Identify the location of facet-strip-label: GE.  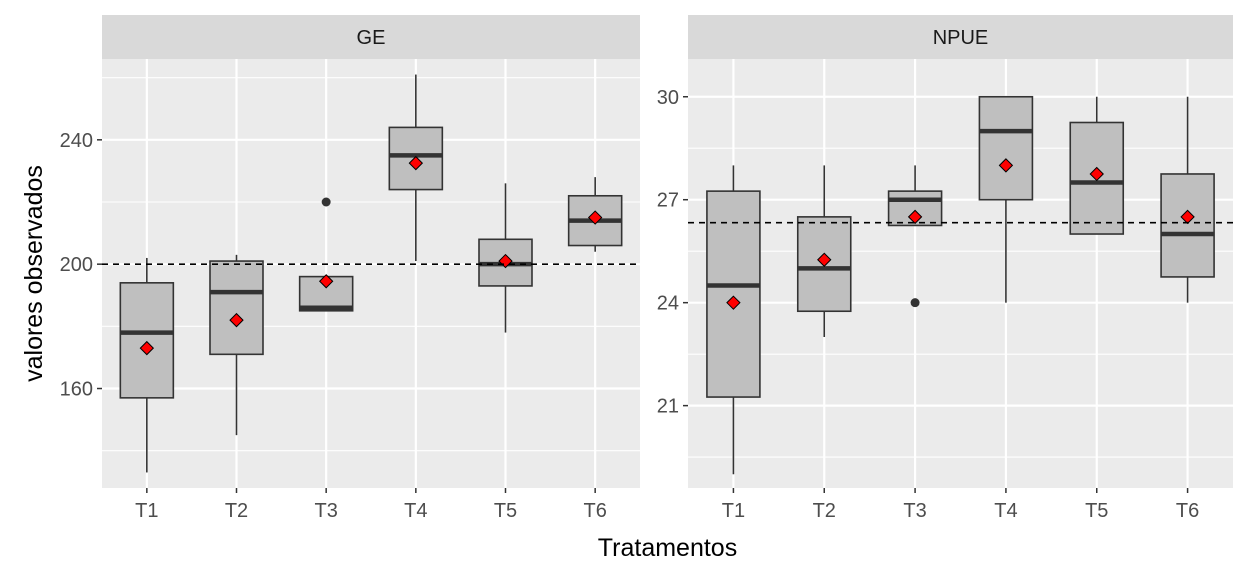
(371, 38).